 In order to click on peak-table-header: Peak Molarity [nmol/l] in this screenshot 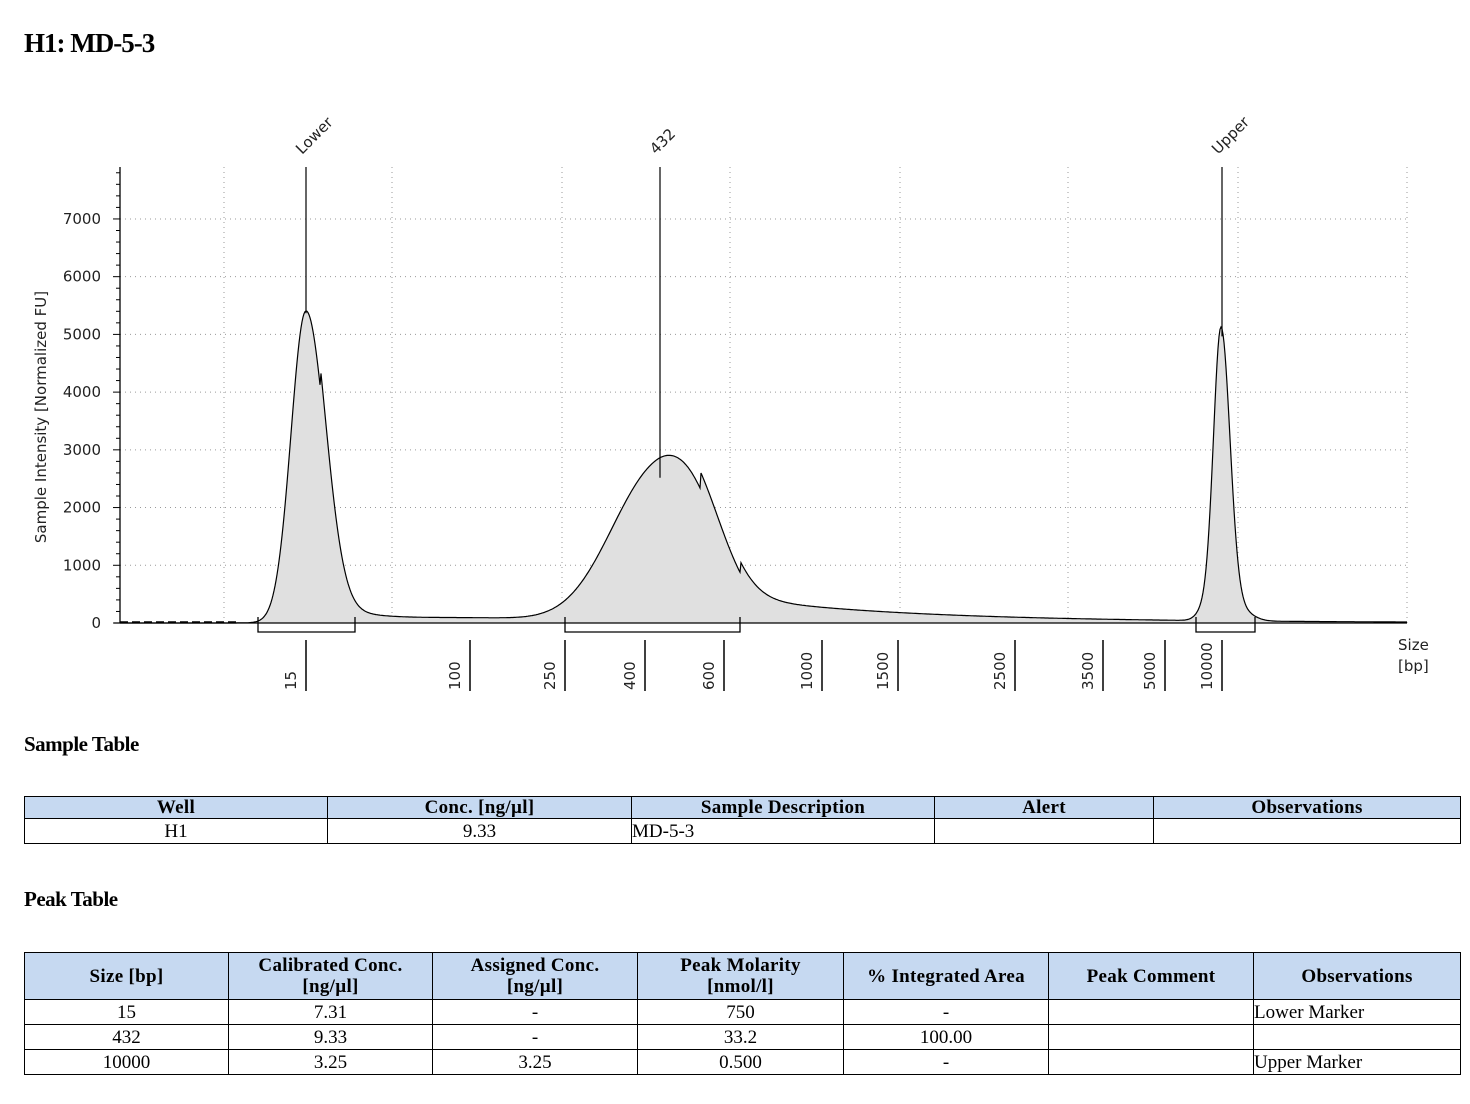, I will do `click(740, 976)`.